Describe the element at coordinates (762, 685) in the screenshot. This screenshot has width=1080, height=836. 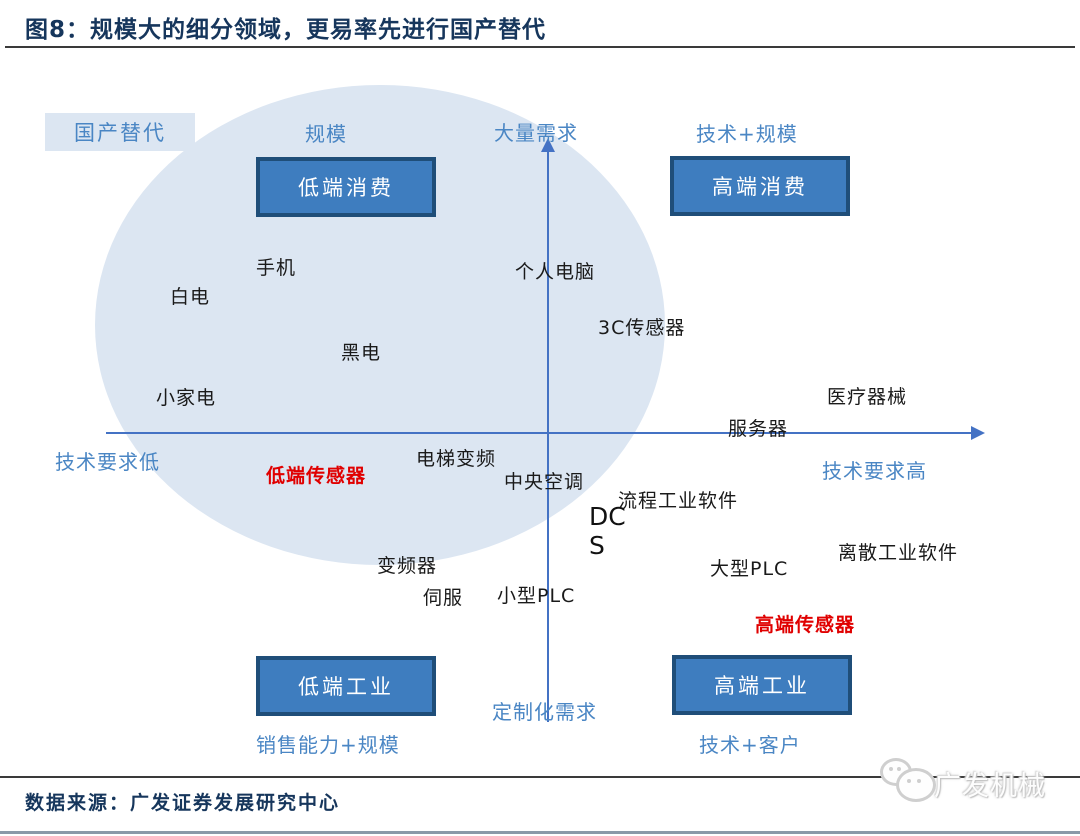
I see `box-high-end-industrial: 高端工业` at that location.